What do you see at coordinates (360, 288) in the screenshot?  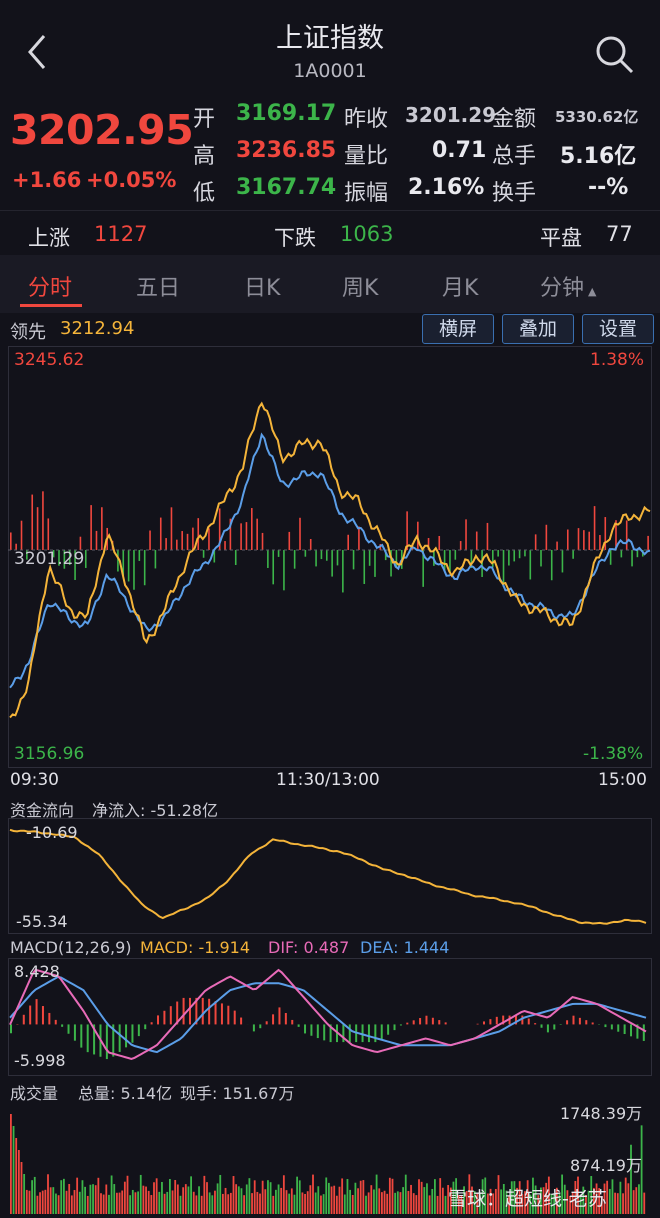 I see `tab-weekly-k: 周K` at bounding box center [360, 288].